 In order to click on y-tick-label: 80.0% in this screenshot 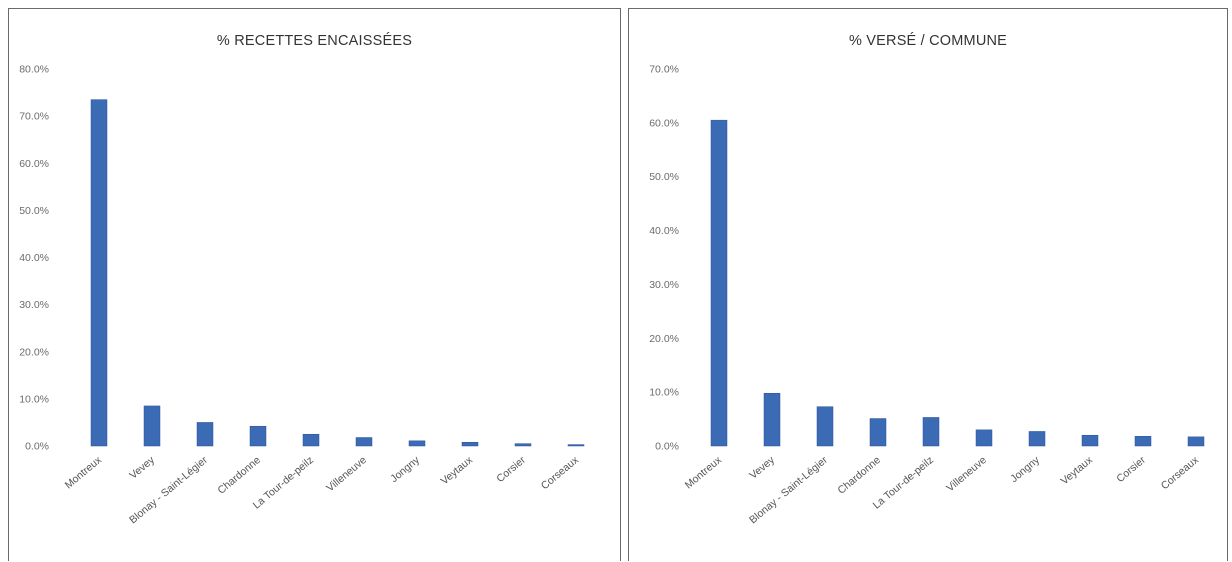, I will do `click(34, 70)`.